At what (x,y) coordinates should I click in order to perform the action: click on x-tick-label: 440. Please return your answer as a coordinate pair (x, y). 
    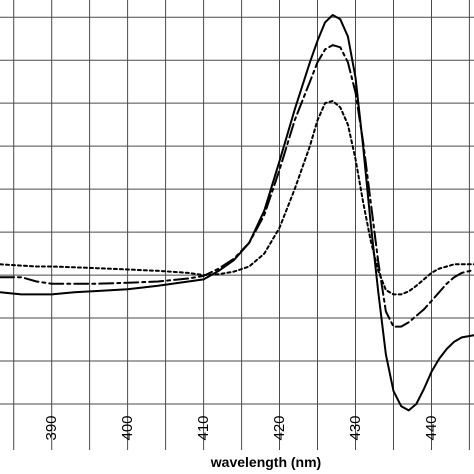
    Looking at the image, I should click on (431, 427).